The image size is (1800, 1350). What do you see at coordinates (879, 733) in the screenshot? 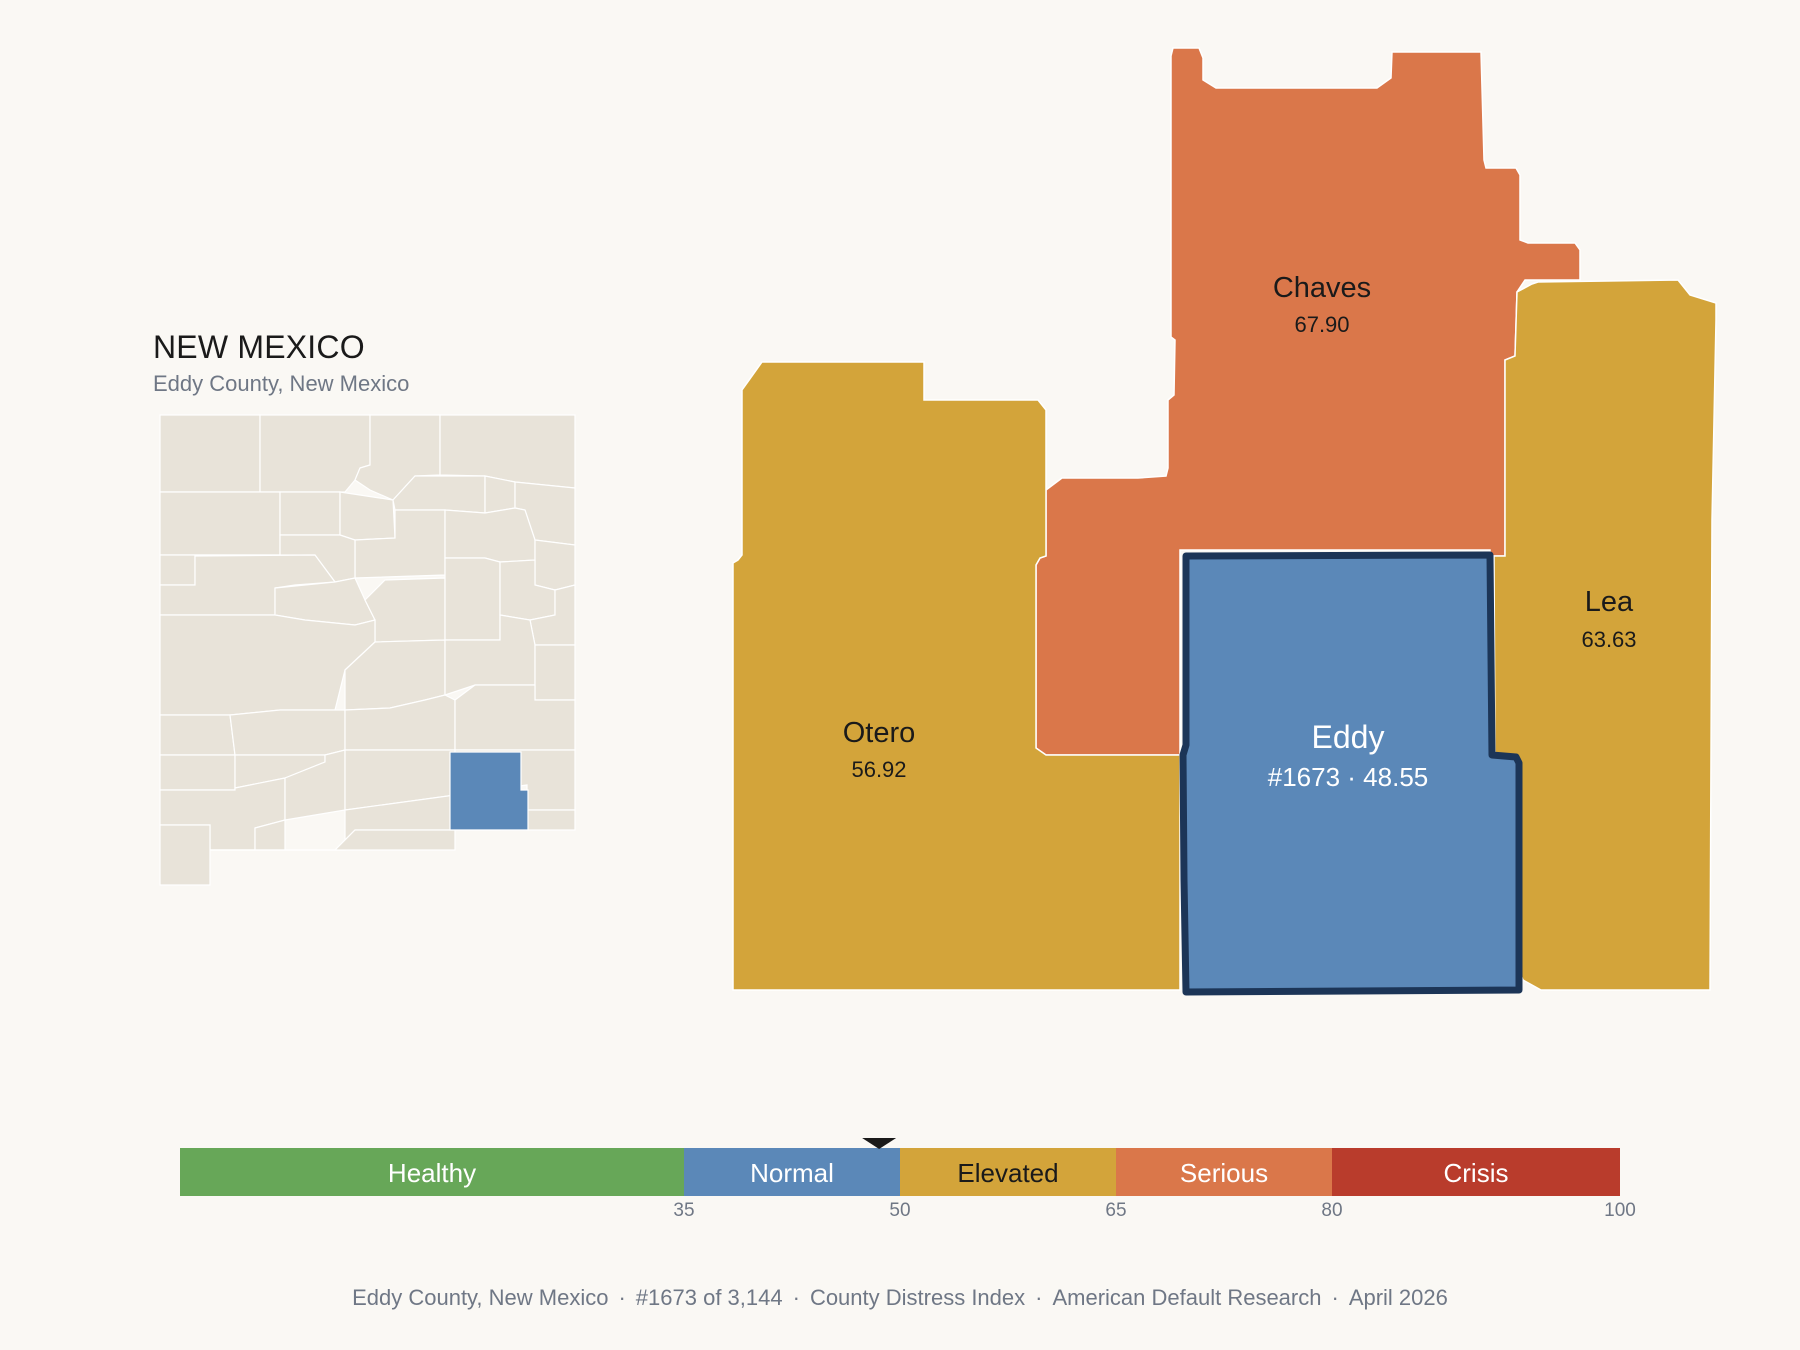
I see `county-label-otero: Otero` at bounding box center [879, 733].